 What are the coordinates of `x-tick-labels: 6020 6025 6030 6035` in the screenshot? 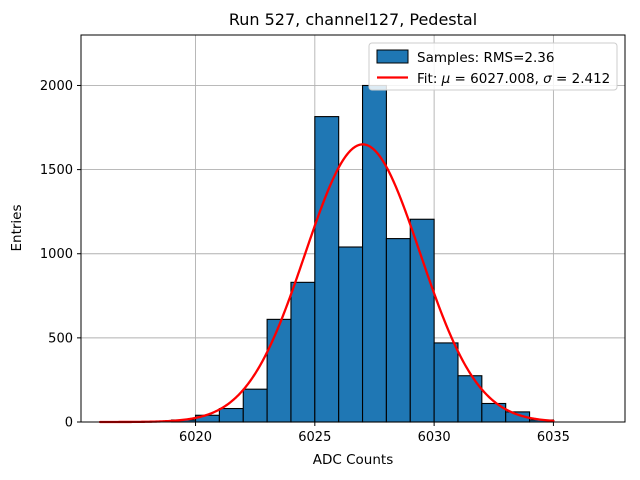 It's located at (374, 437).